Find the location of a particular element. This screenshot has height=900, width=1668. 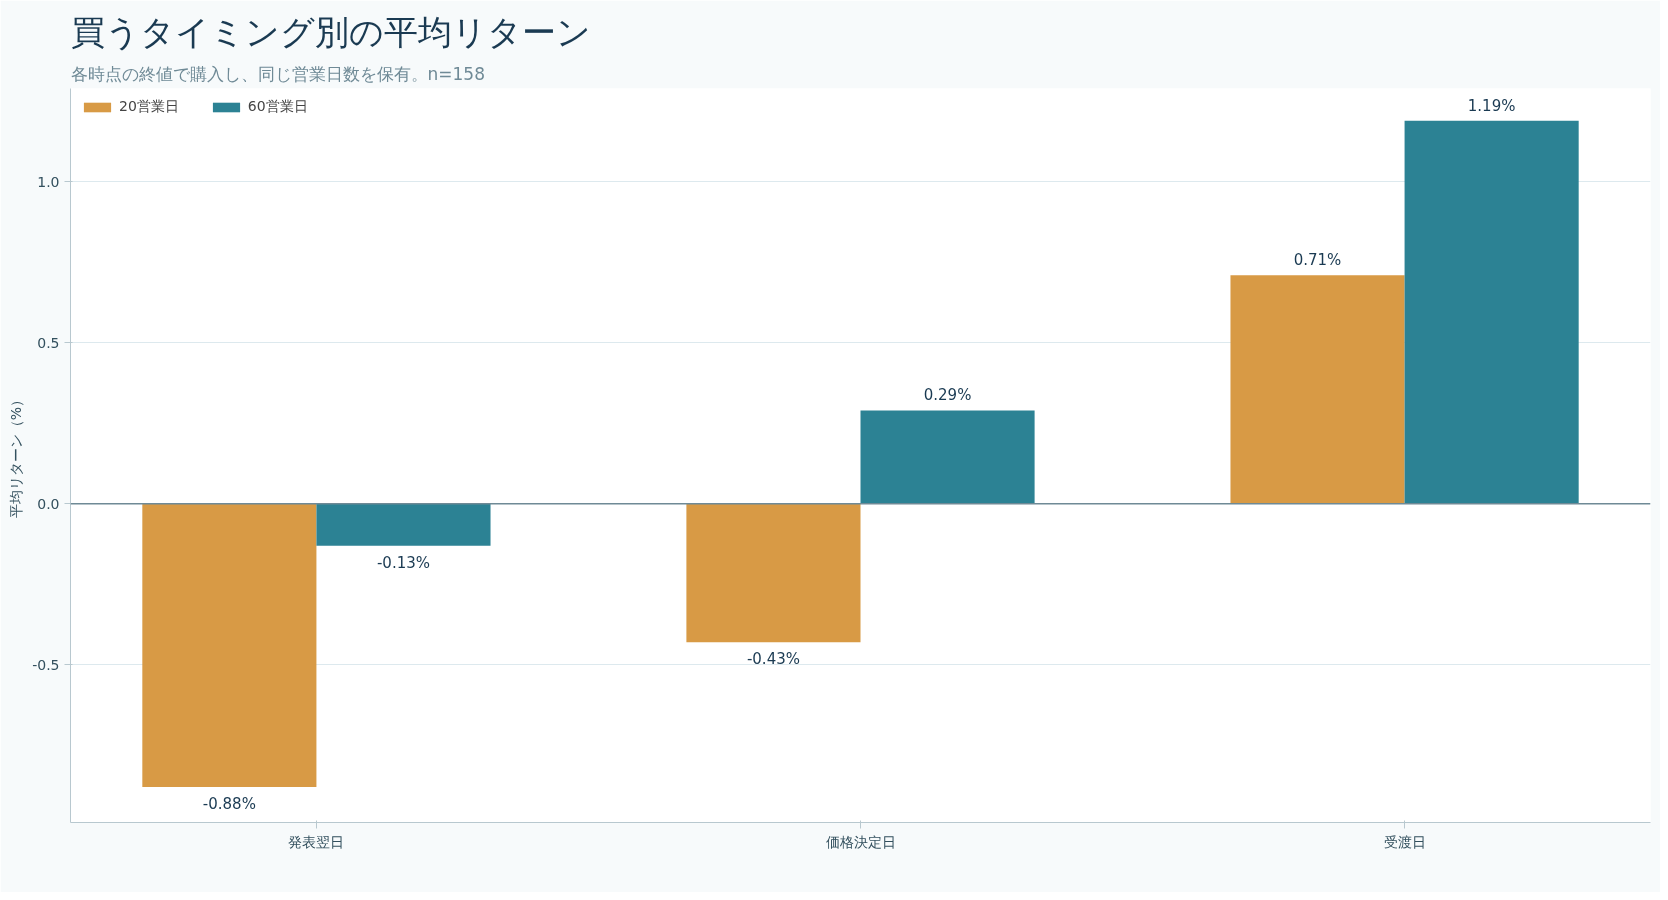

chart-title: 買うタイミング別の平均リターン is located at coordinates (330, 31).